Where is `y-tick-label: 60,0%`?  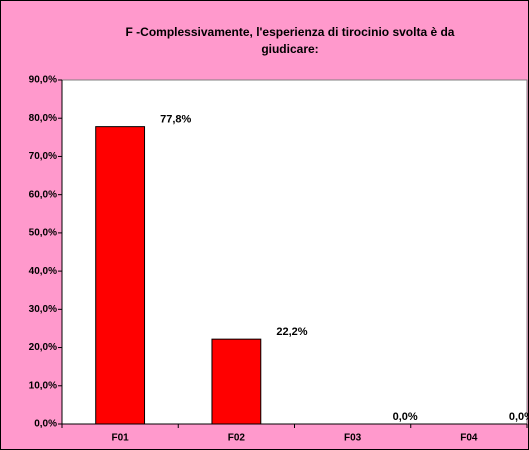 y-tick-label: 60,0% is located at coordinates (43, 194).